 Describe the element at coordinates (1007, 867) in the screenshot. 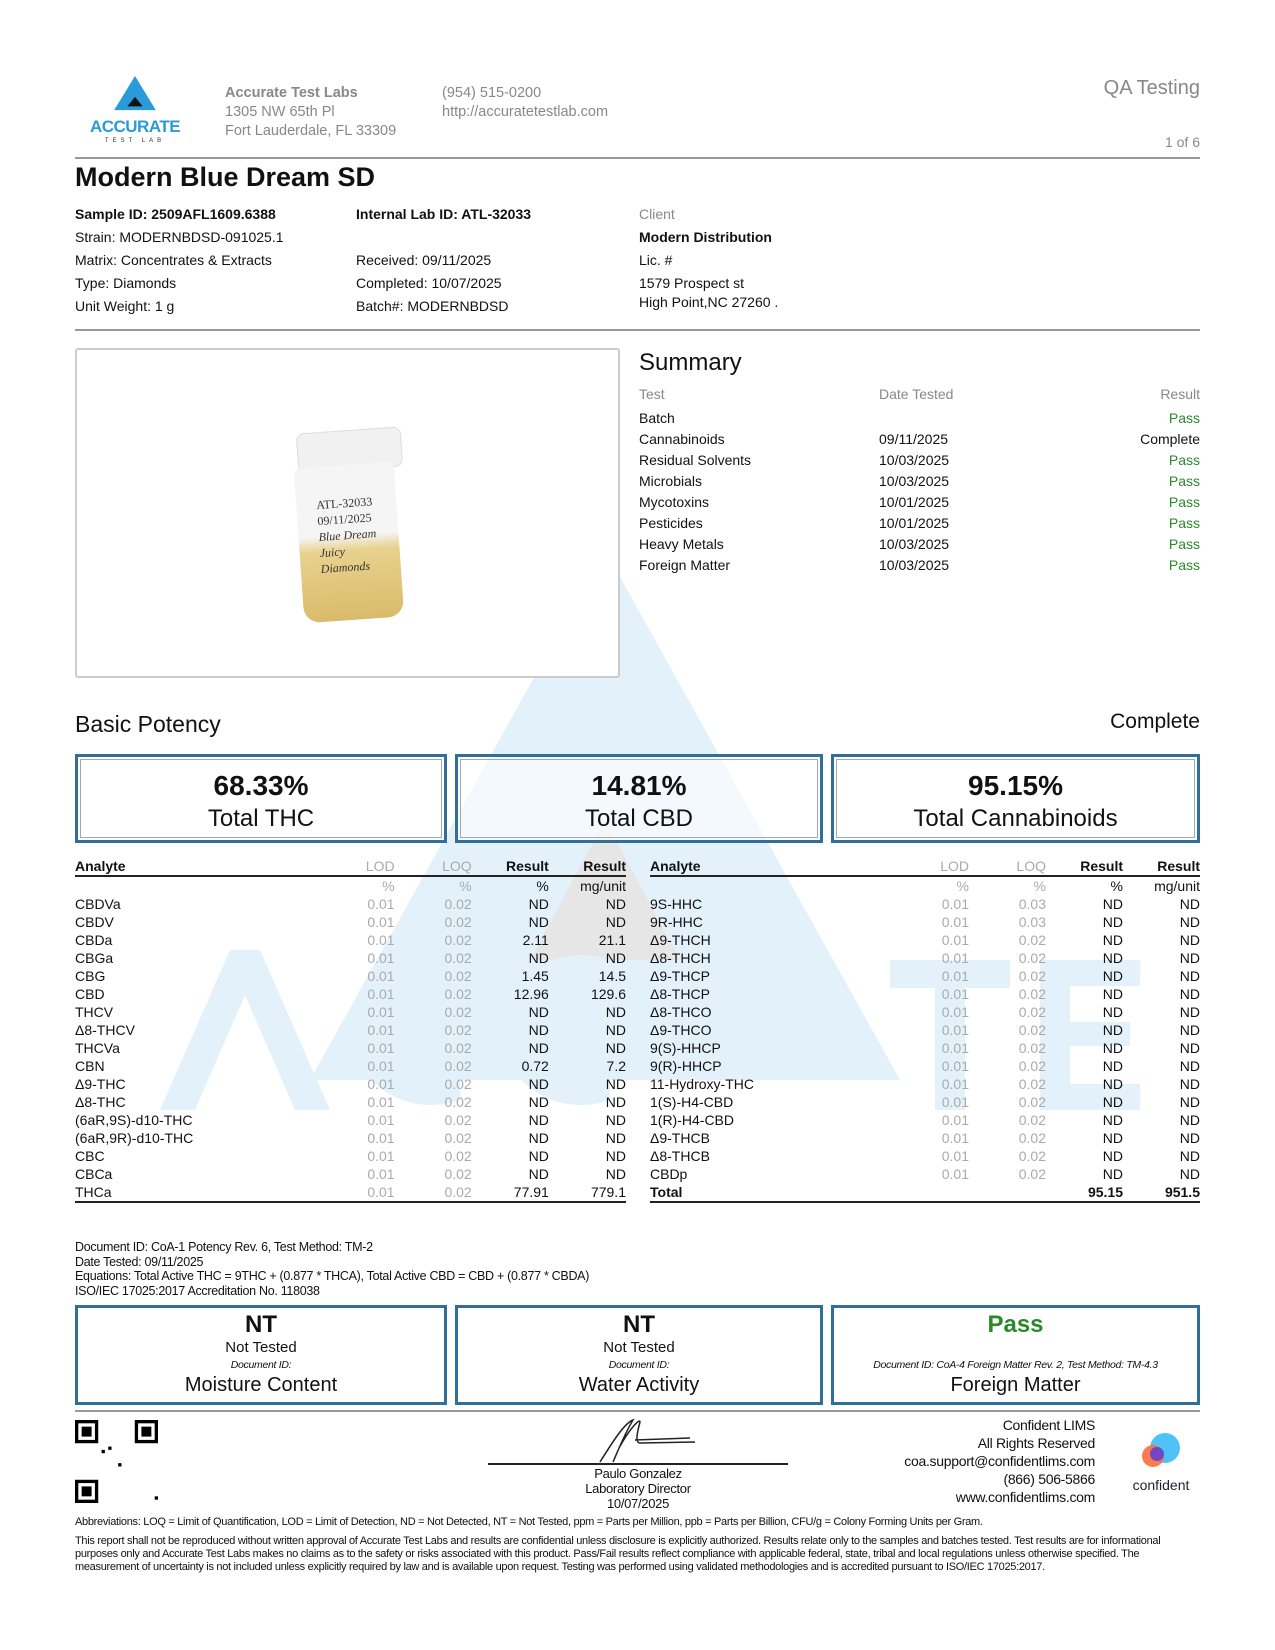

I see `column-header: LOQ` at that location.